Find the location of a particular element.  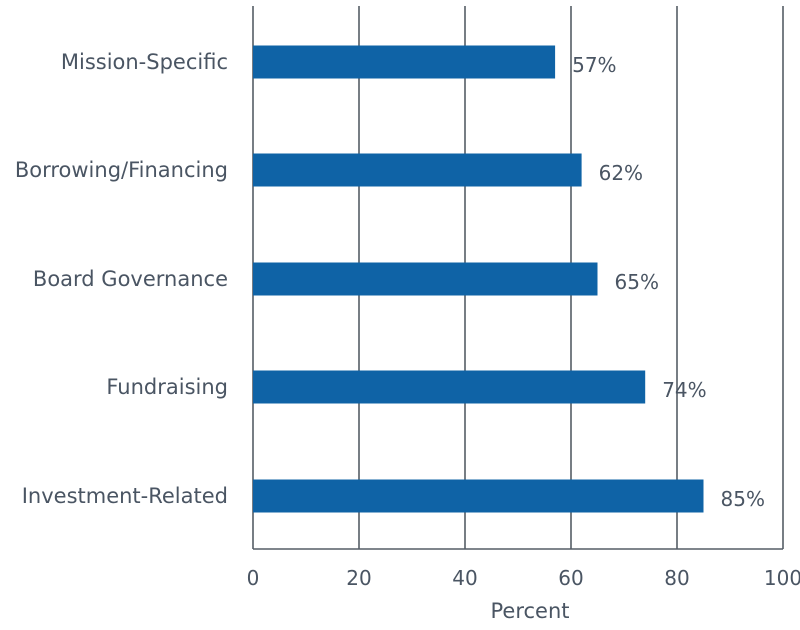

bar-borrowing-financing is located at coordinates (417, 170).